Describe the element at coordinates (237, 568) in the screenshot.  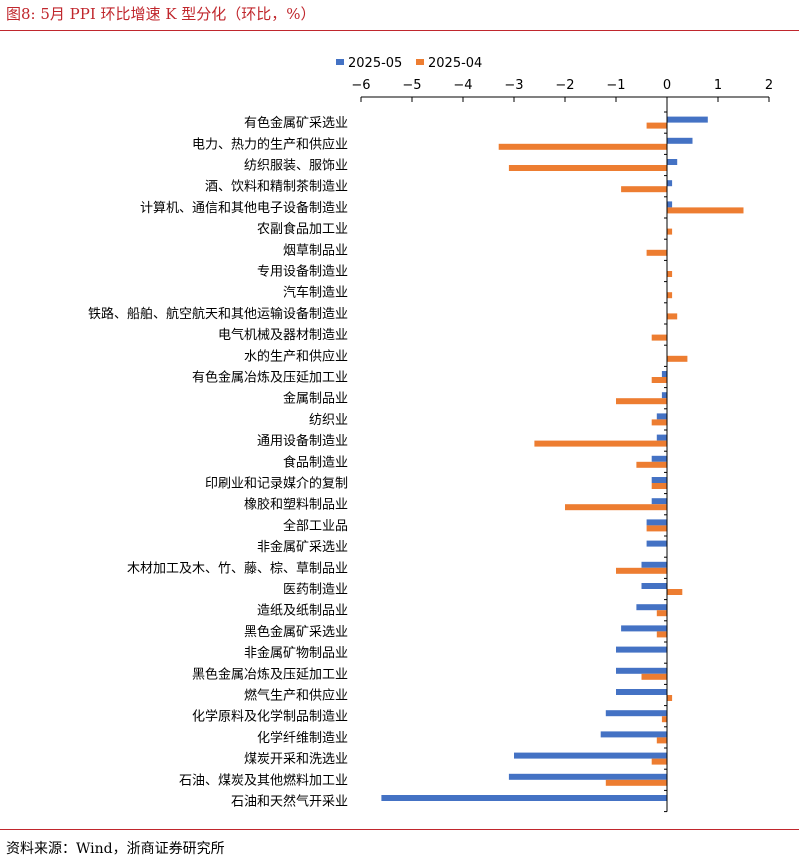
I see `category-label: 木材加工及木、竹、藤、棕、草制品业` at that location.